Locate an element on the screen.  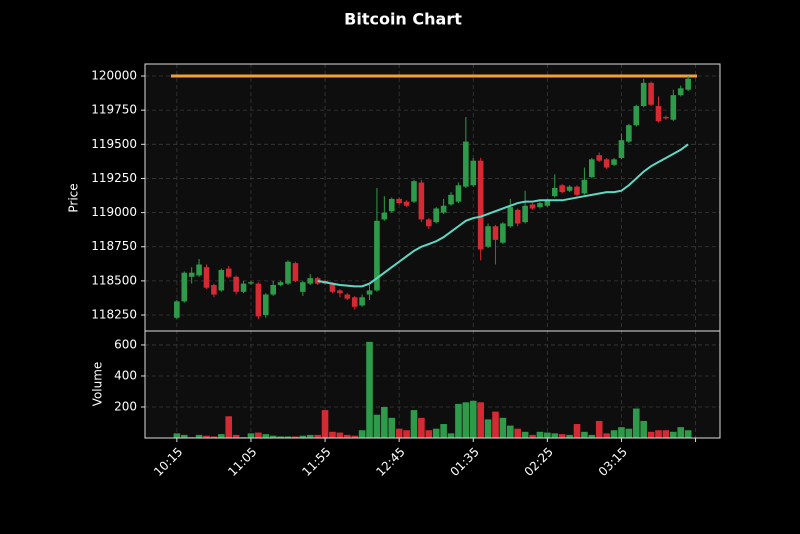
moving-average-line is located at coordinates (503, 215).